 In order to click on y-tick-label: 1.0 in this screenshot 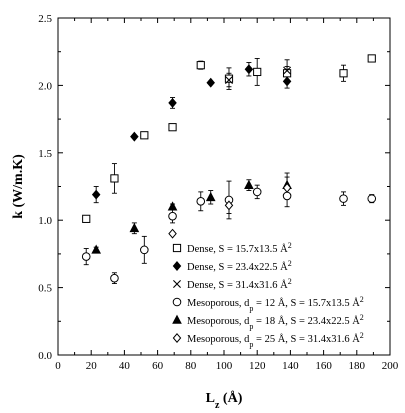, I will do `click(45, 221)`.